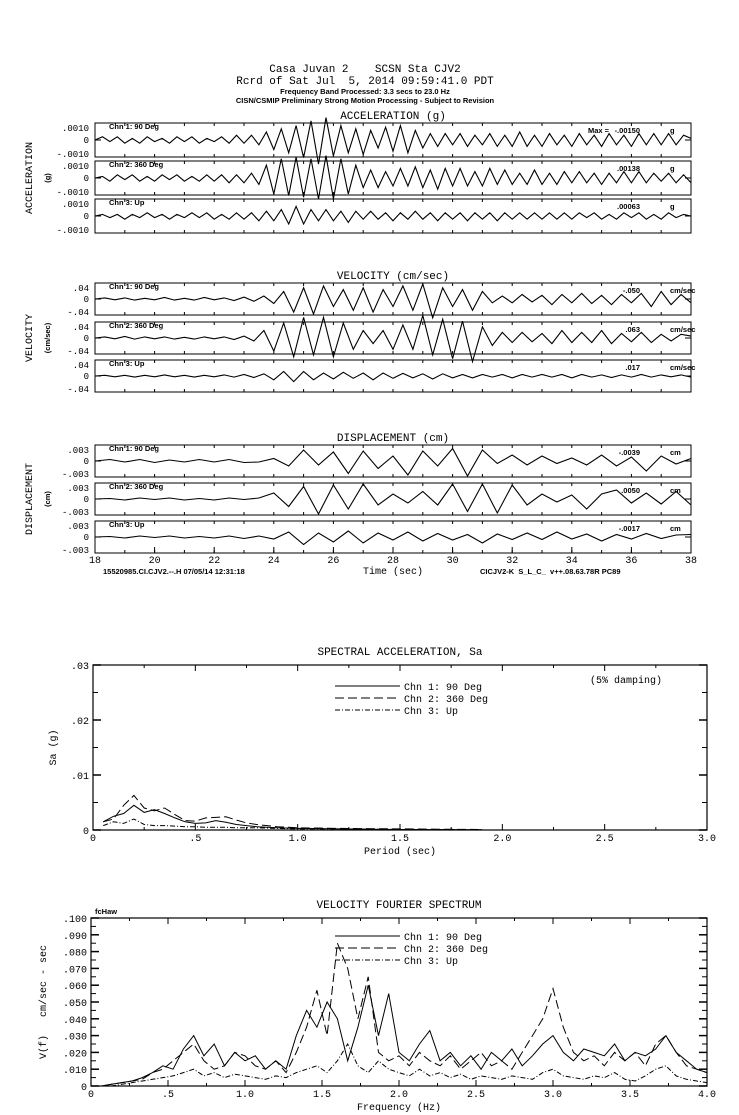  Describe the element at coordinates (75, 937) in the screenshot. I see `y-tick-label: .090` at that location.